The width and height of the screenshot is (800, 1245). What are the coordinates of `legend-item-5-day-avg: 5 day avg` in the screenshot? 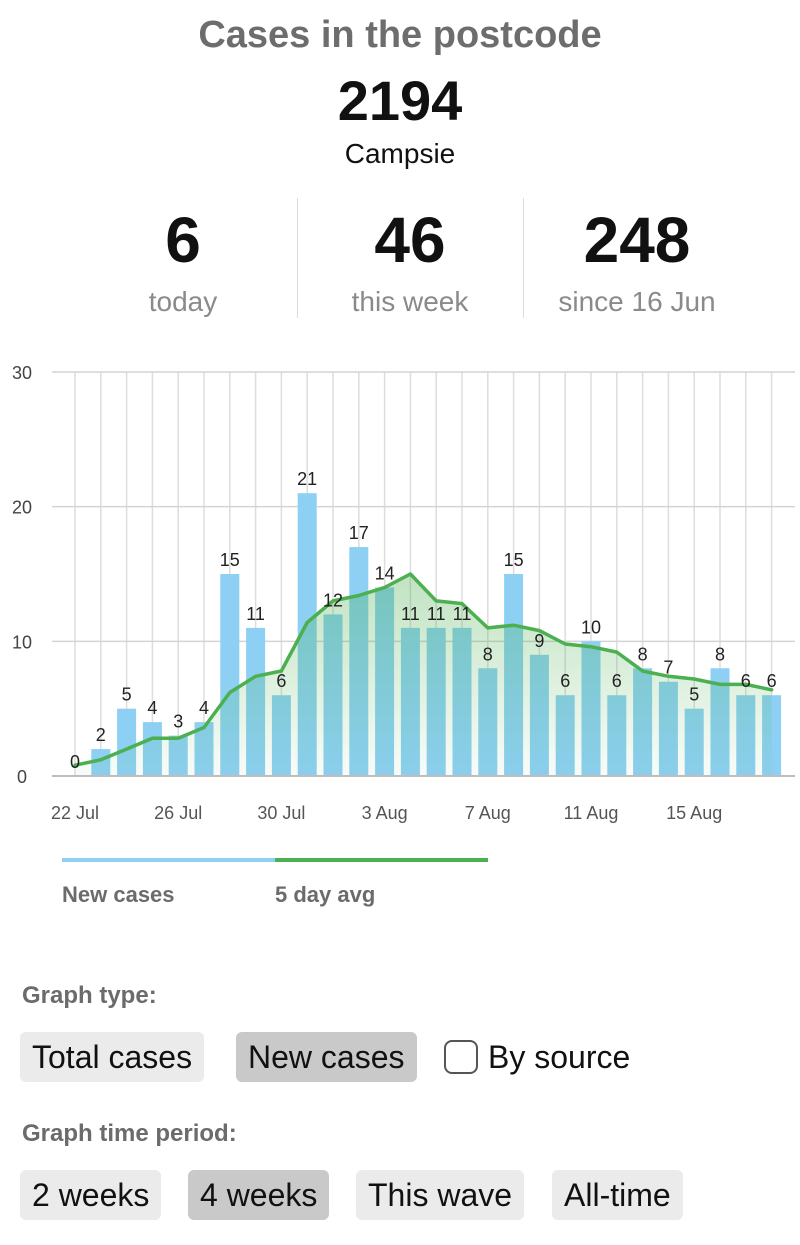 It's located at (381, 888).